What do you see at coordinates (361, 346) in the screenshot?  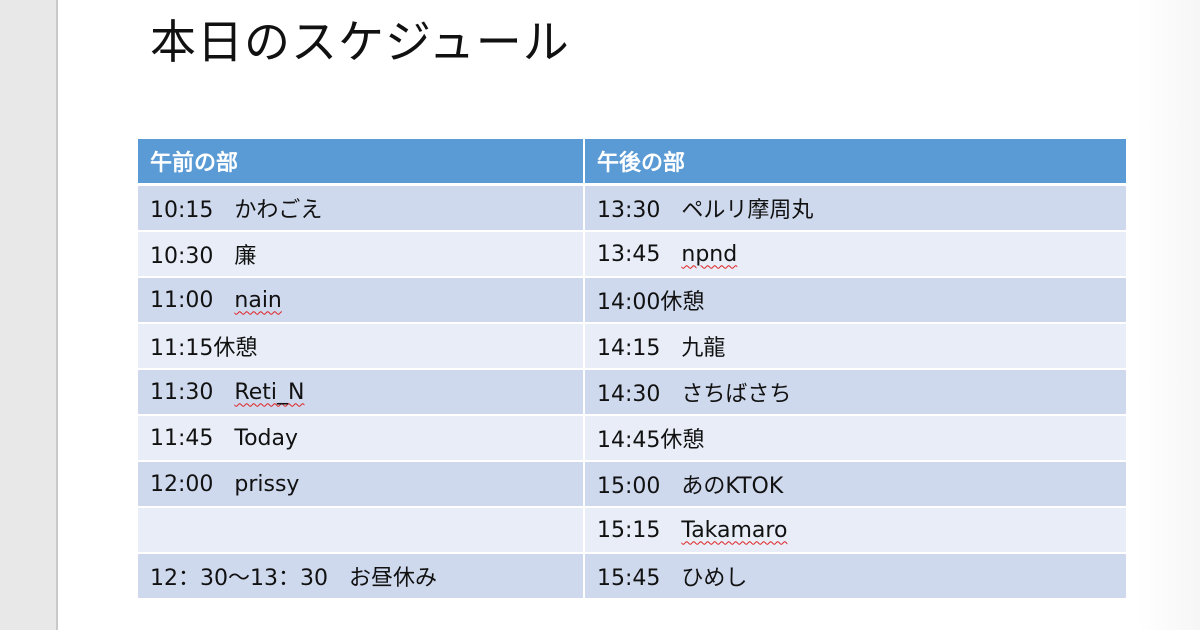 I see `cell-morning: 11:15休憩` at bounding box center [361, 346].